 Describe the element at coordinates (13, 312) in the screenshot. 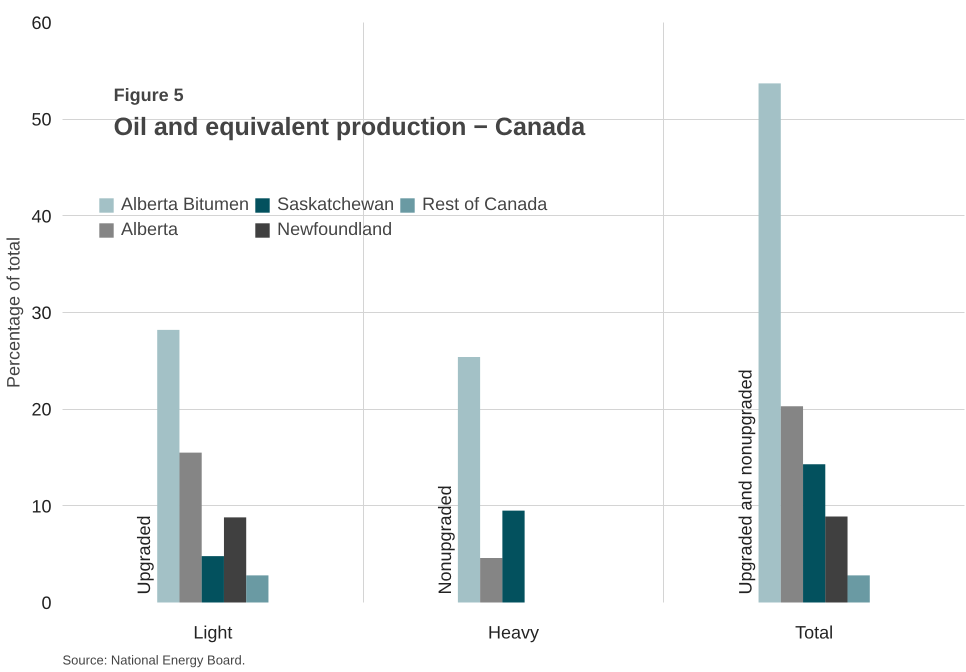

I see `y-axis-title: Percentage of total` at that location.